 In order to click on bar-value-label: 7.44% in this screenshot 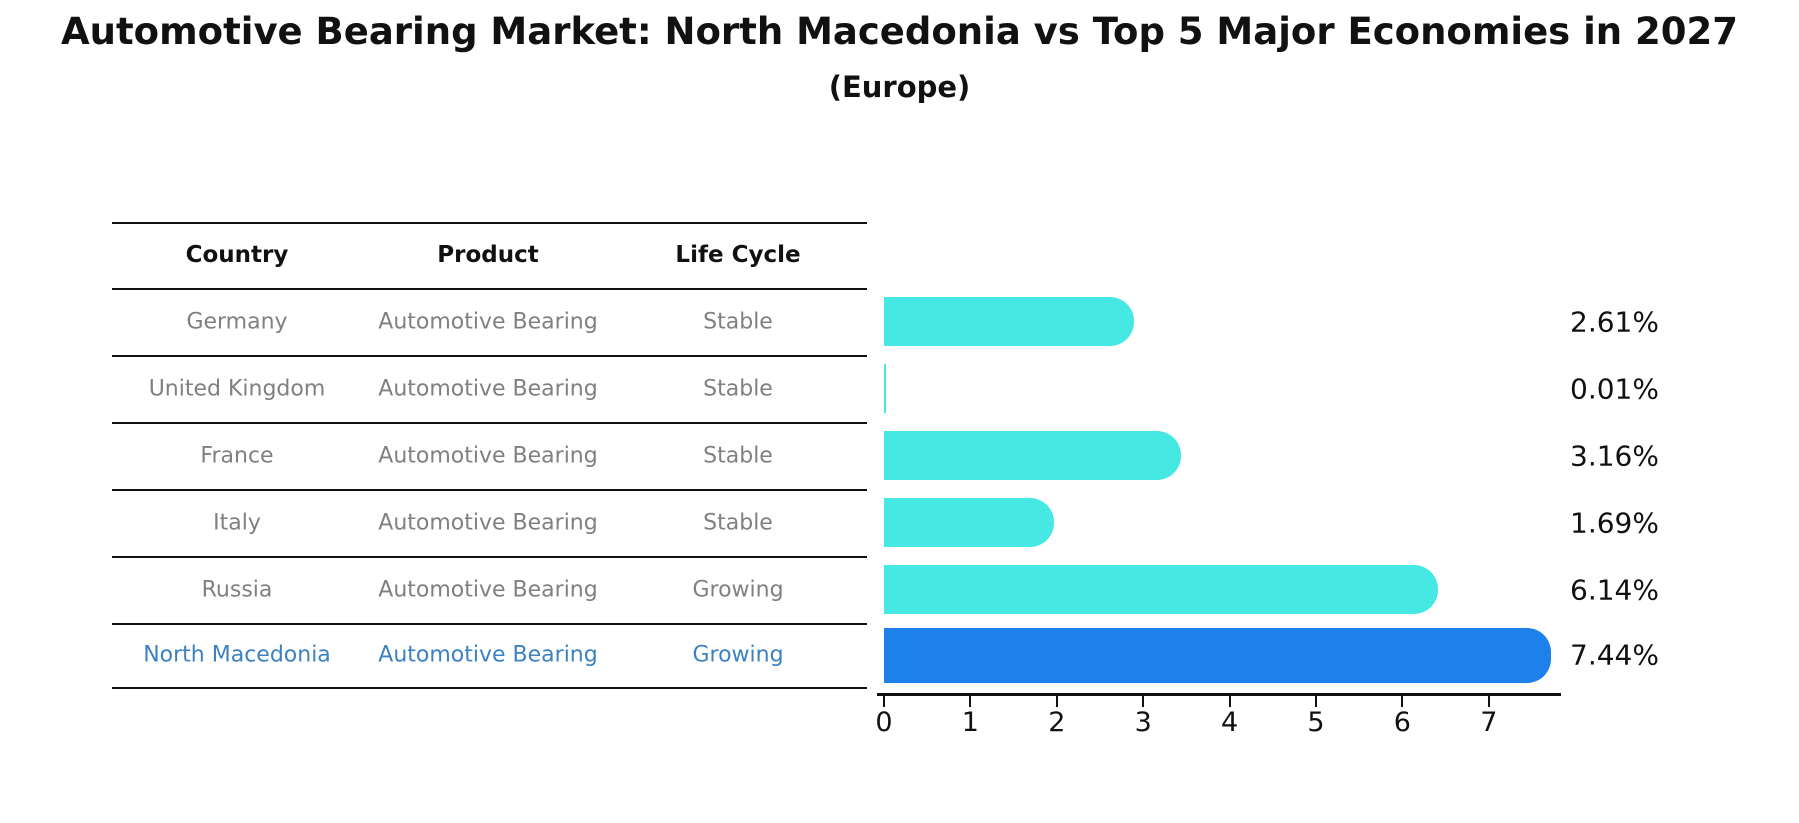, I will do `click(1614, 655)`.